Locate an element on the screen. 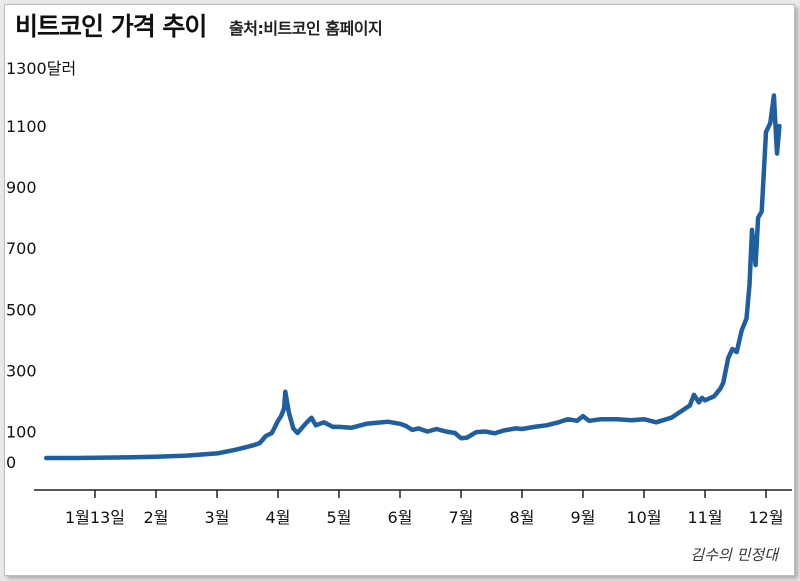 The width and height of the screenshot is (800, 581). y-tick-label: 300 is located at coordinates (21, 370).